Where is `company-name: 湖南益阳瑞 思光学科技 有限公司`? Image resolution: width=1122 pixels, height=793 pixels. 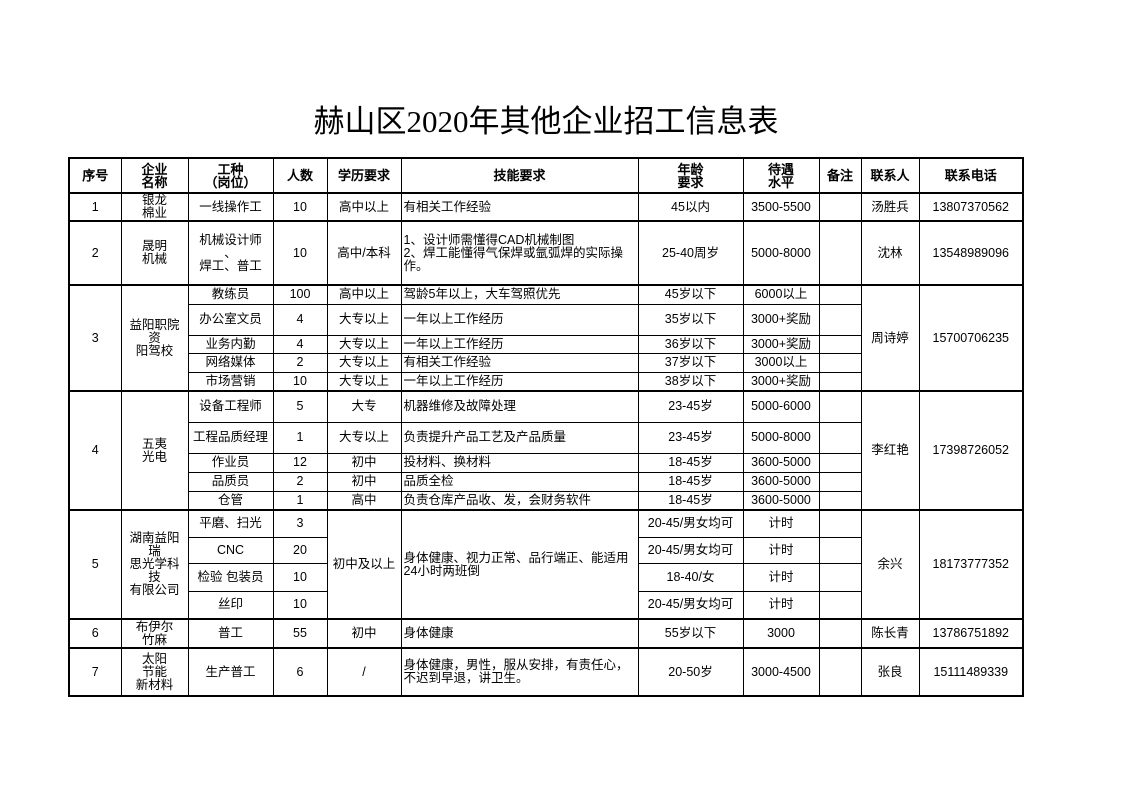
company-name: 湖南益阳瑞 思光学科技 有限公司 is located at coordinates (154, 564).